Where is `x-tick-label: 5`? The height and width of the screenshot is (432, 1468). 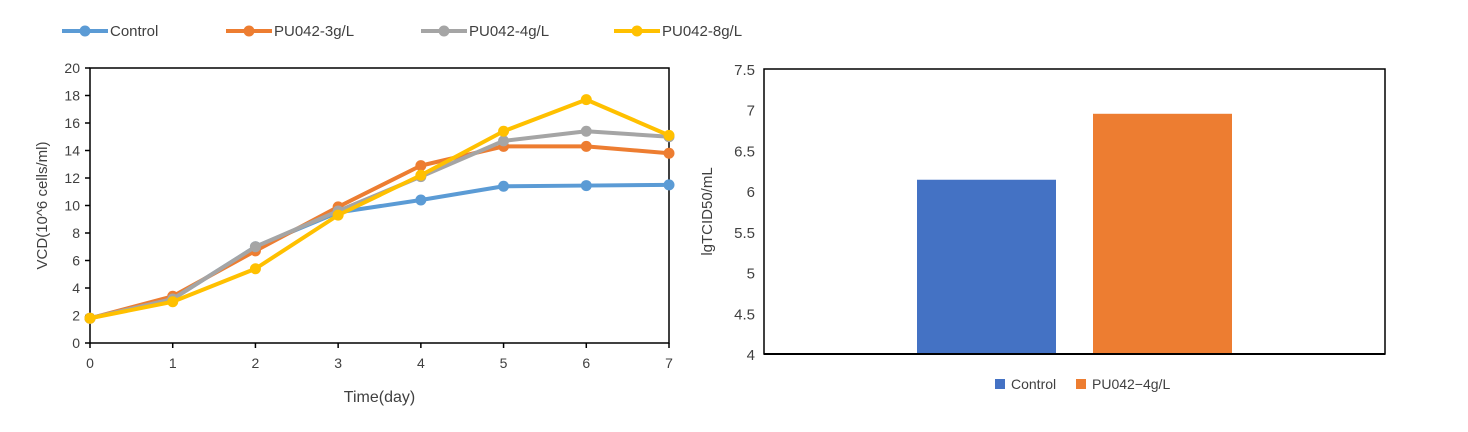
x-tick-label: 5 is located at coordinates (504, 363).